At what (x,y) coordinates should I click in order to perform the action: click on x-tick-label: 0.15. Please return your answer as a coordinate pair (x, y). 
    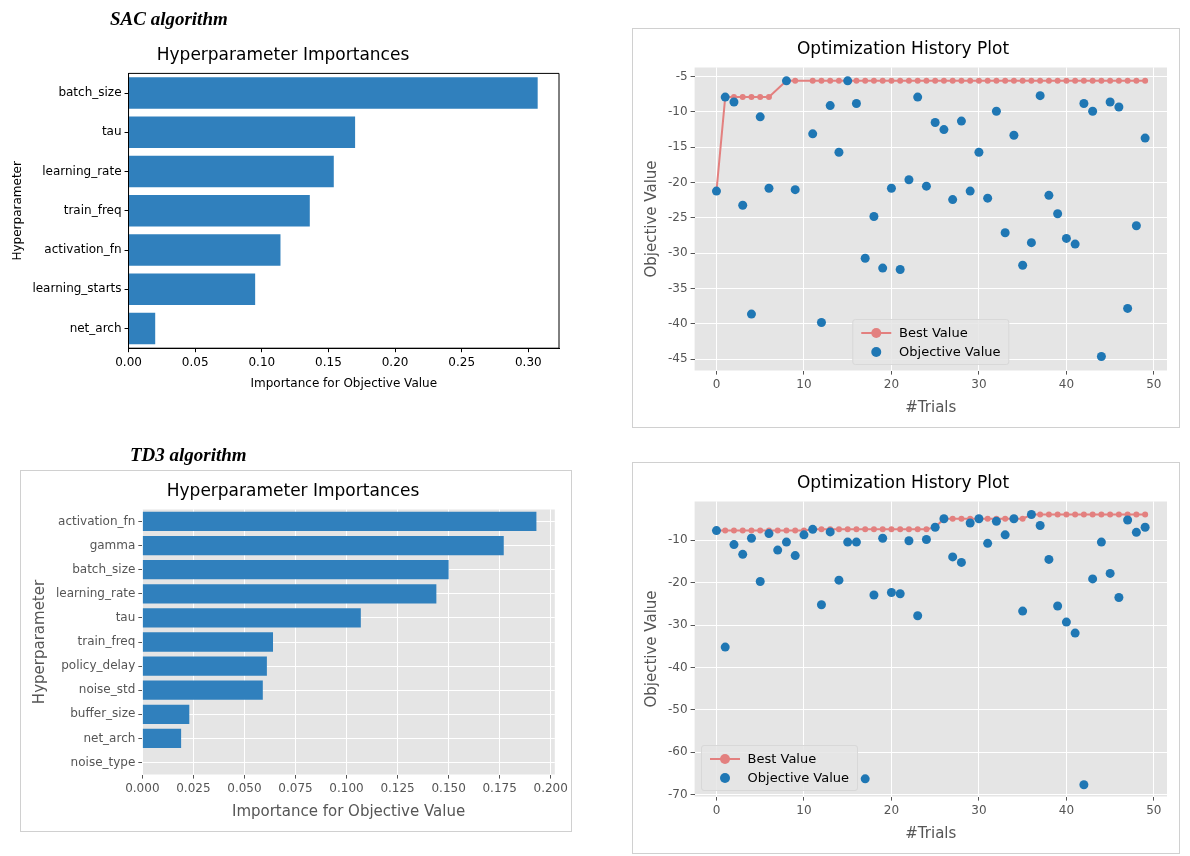
    Looking at the image, I should click on (328, 361).